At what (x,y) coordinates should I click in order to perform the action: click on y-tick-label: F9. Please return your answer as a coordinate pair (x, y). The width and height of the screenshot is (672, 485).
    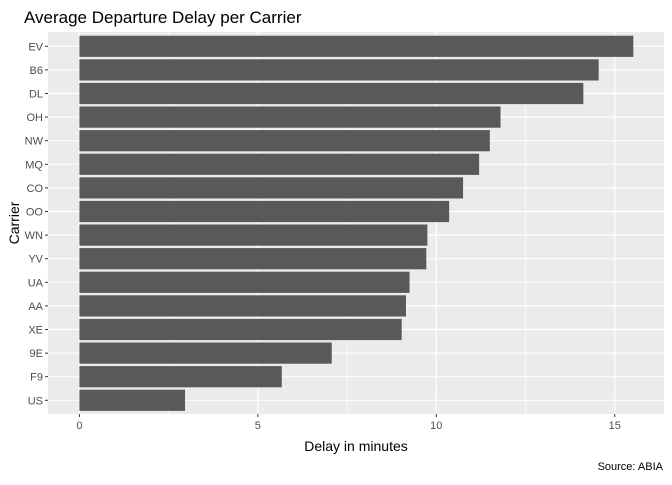
    Looking at the image, I should click on (36, 378).